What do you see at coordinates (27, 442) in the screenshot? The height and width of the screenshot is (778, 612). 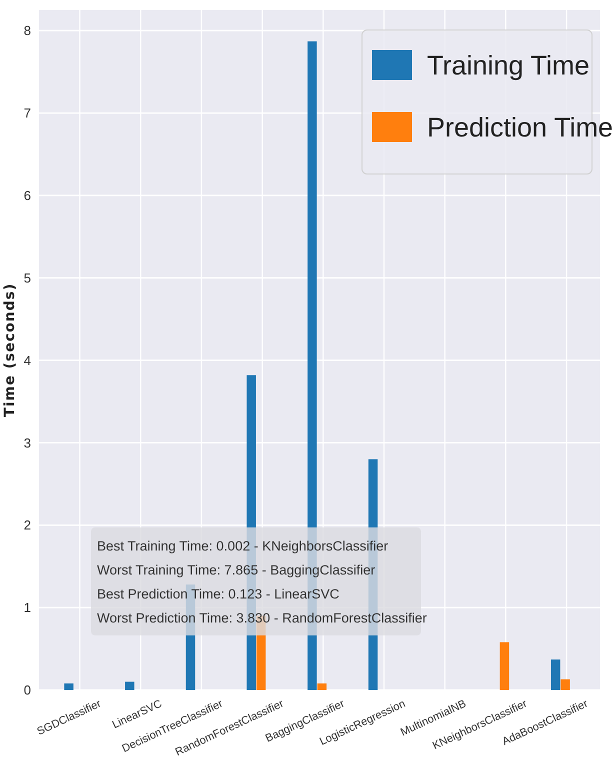 I see `y-tick-label: 3` at bounding box center [27, 442].